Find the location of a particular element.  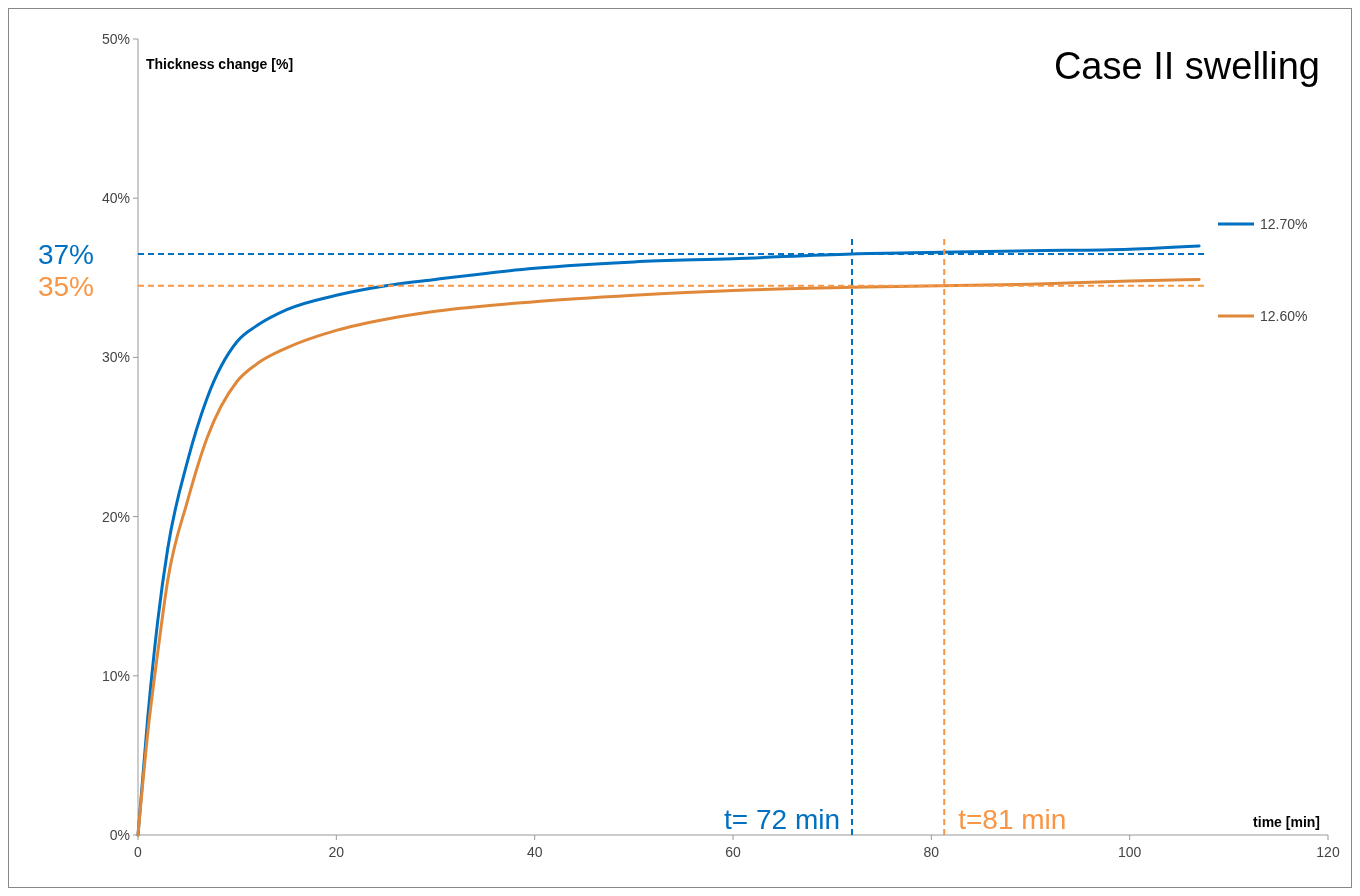

ref-line-label: t= 72 min is located at coordinates (782, 819).